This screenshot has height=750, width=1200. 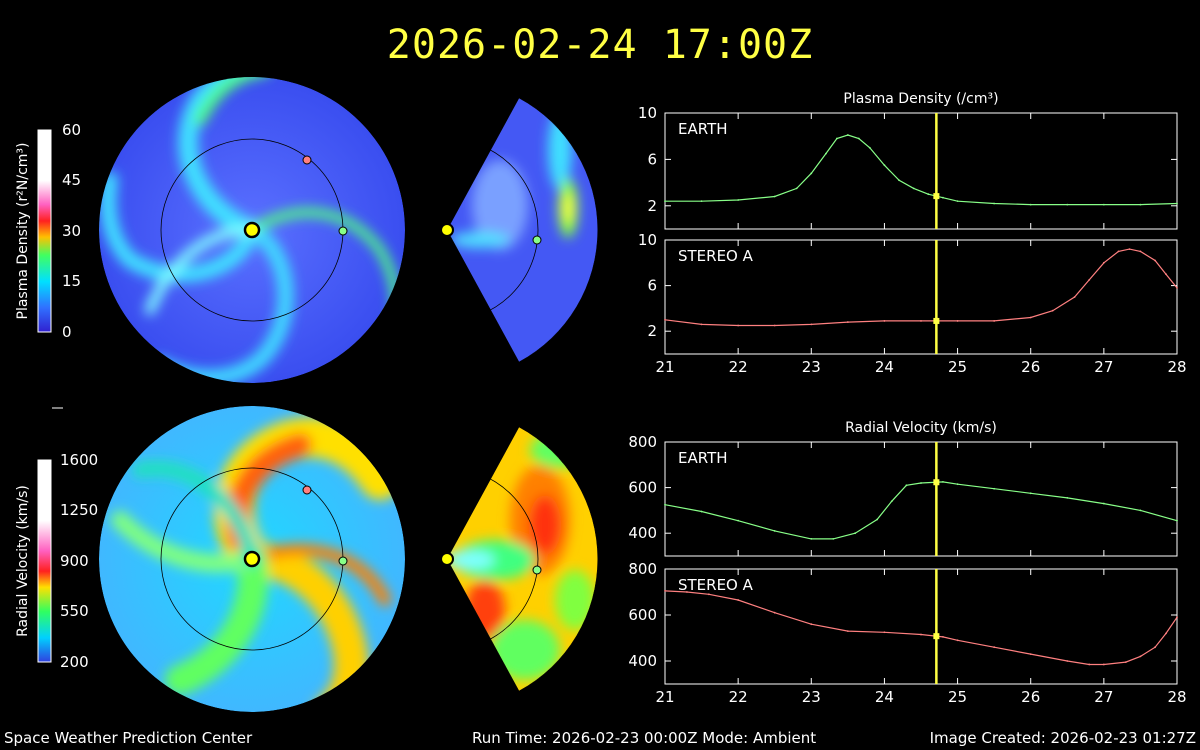 What do you see at coordinates (716, 256) in the screenshot?
I see `panel-series-name: STEREO A` at bounding box center [716, 256].